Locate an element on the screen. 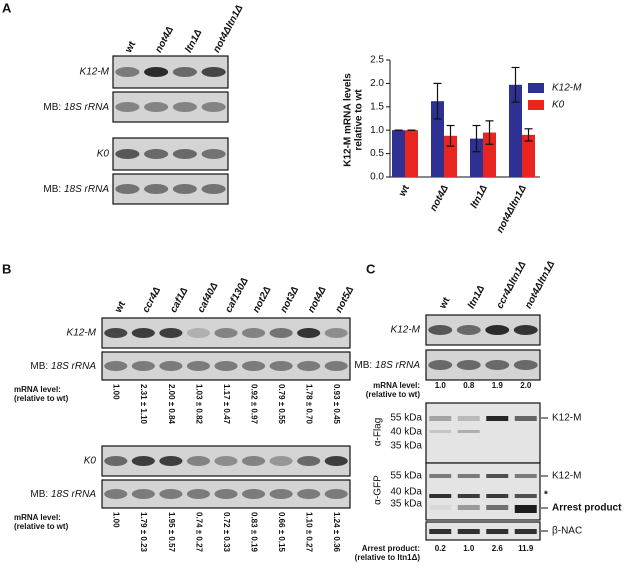 This screenshot has width=630, height=568. marker-label: 40 kDa is located at coordinates (406, 492).